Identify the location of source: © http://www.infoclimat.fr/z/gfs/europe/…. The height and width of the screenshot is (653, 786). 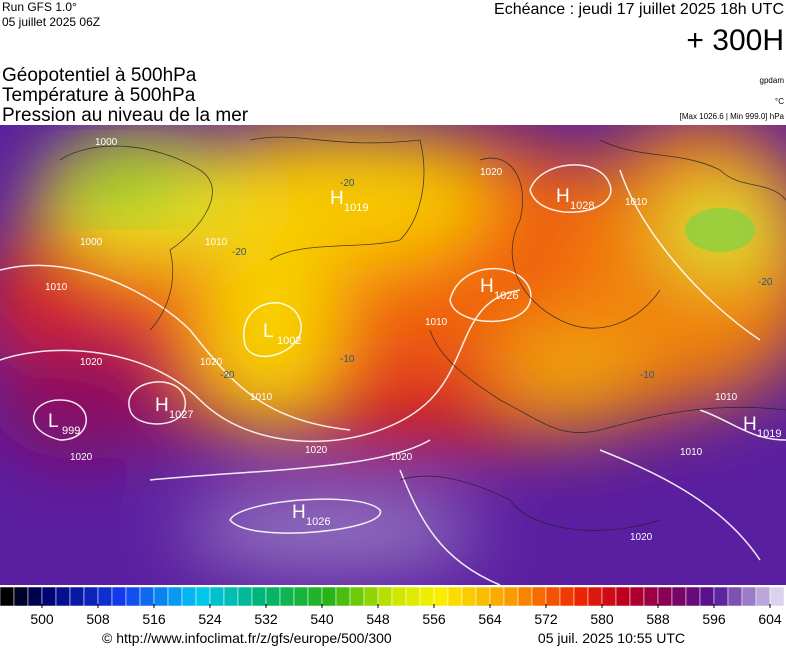
(247, 638).